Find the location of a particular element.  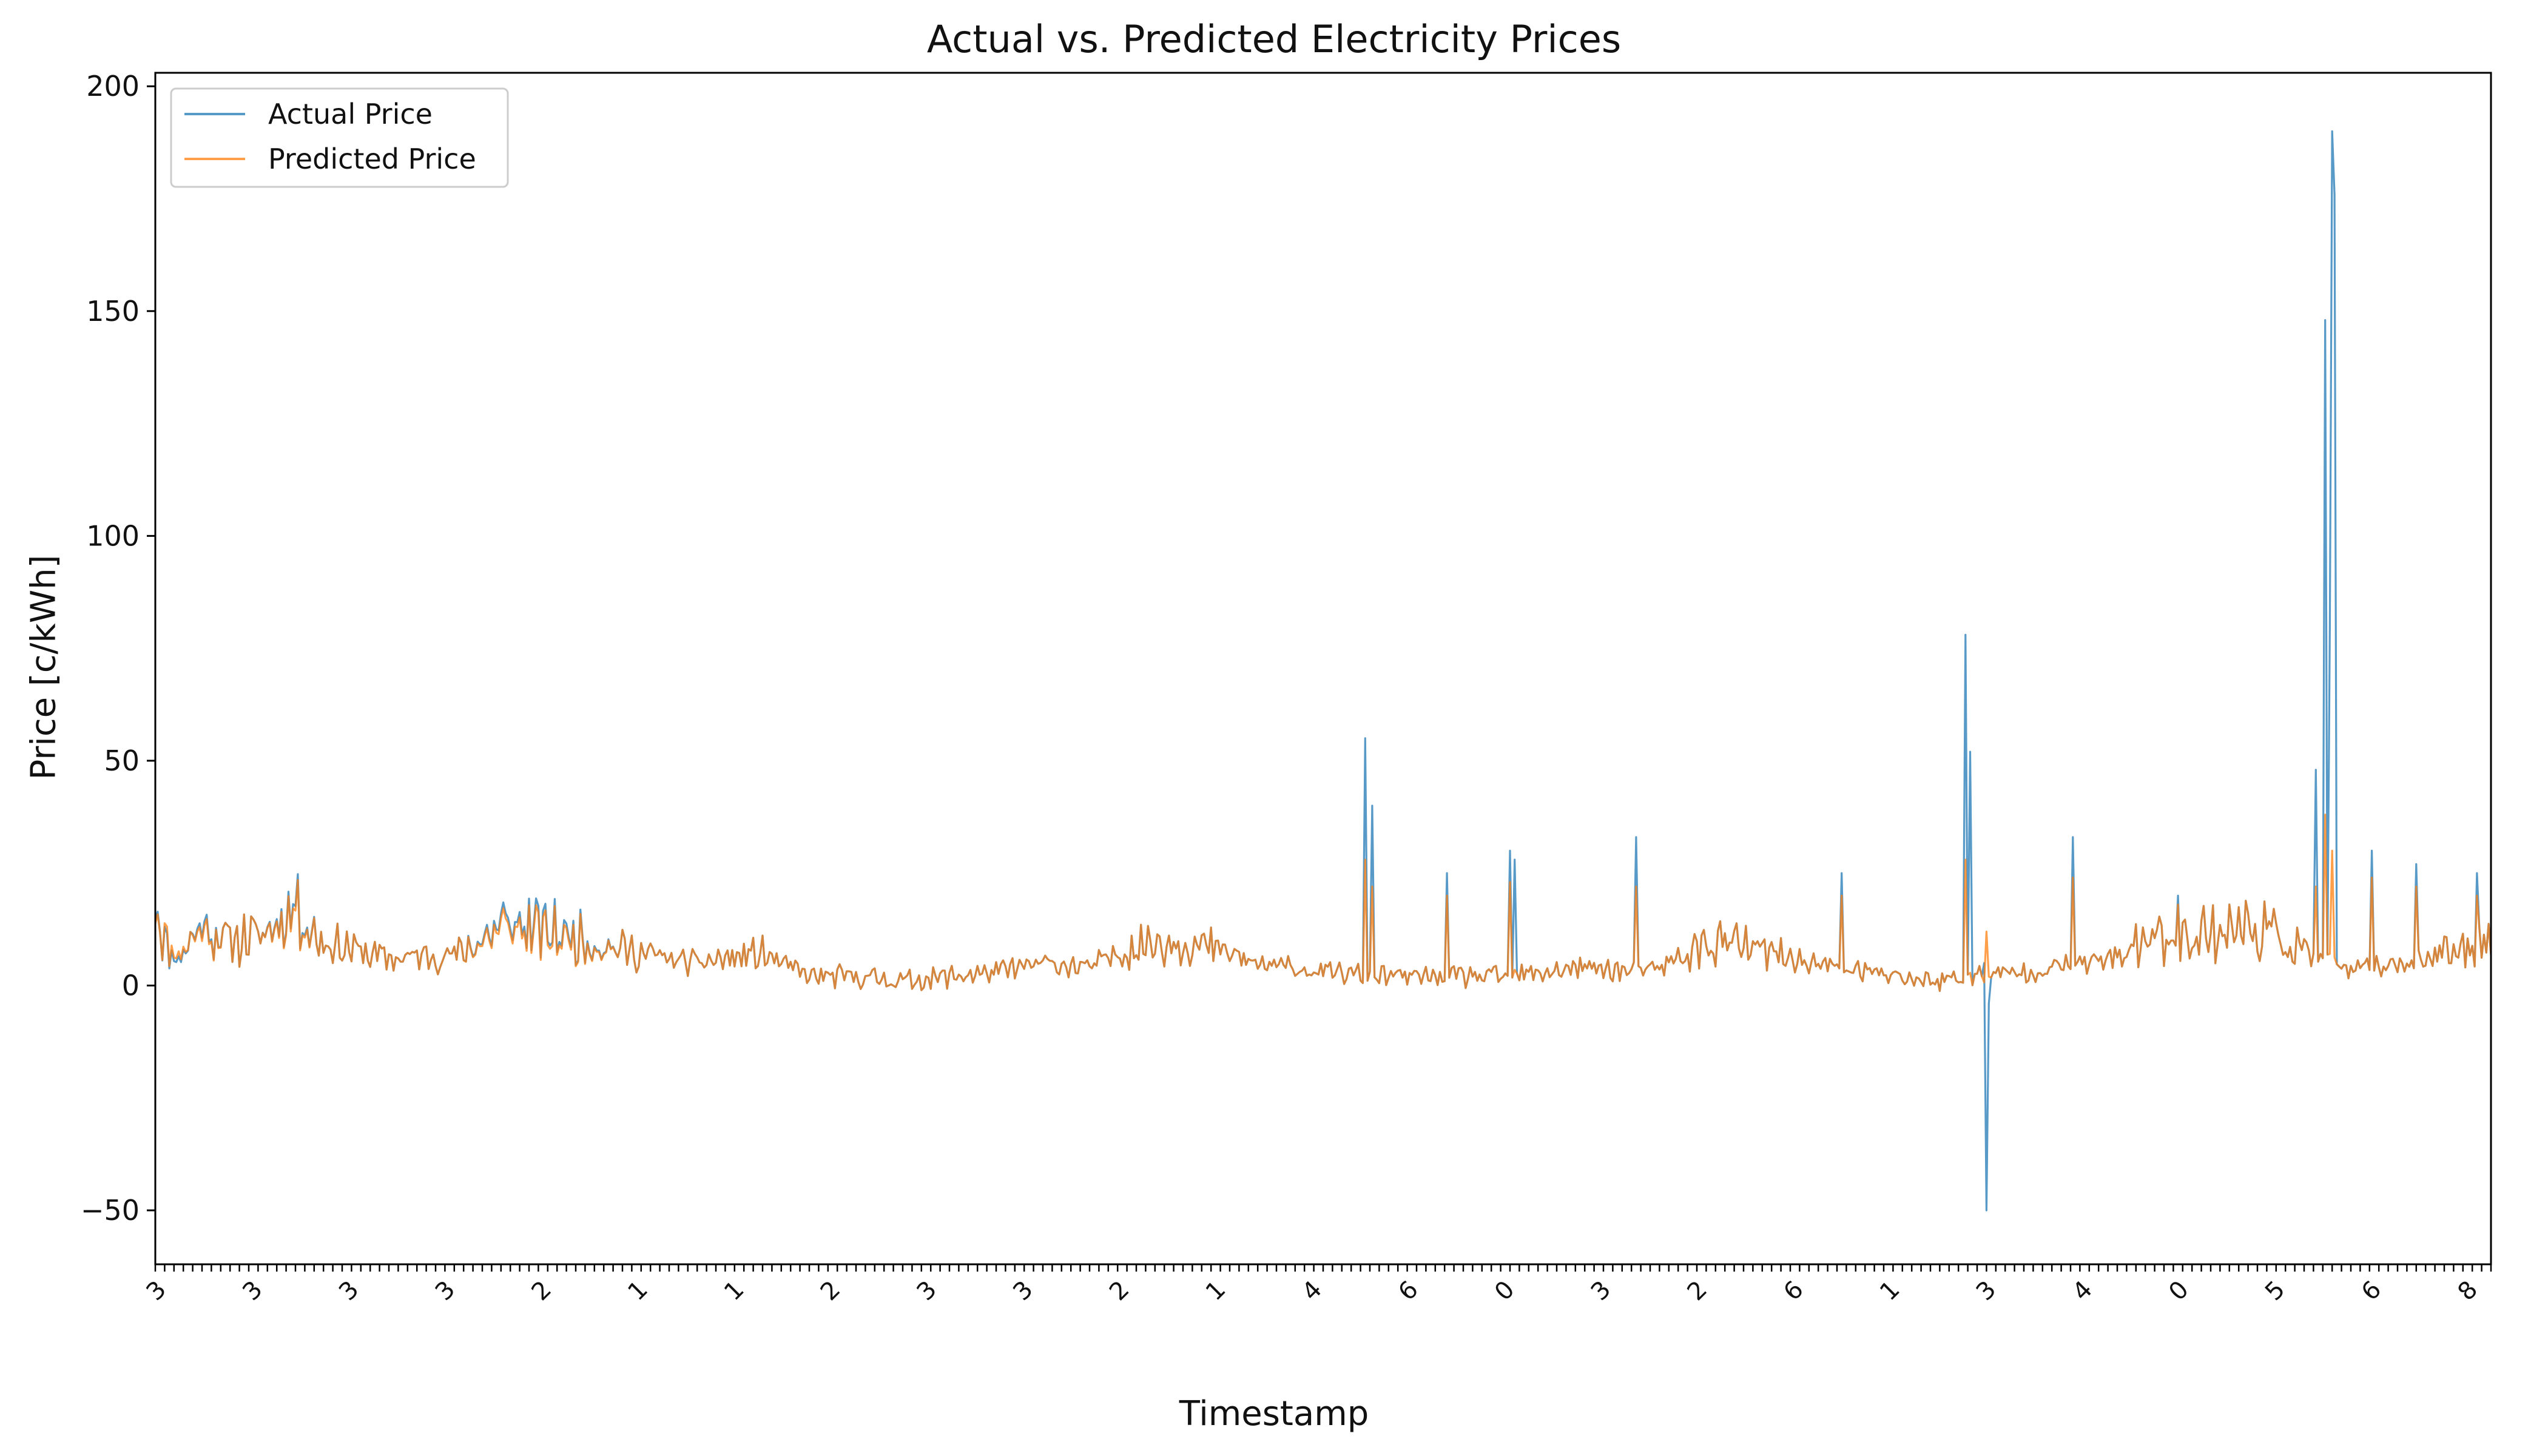

x-tick-label: 5 is located at coordinates (2275, 1291).